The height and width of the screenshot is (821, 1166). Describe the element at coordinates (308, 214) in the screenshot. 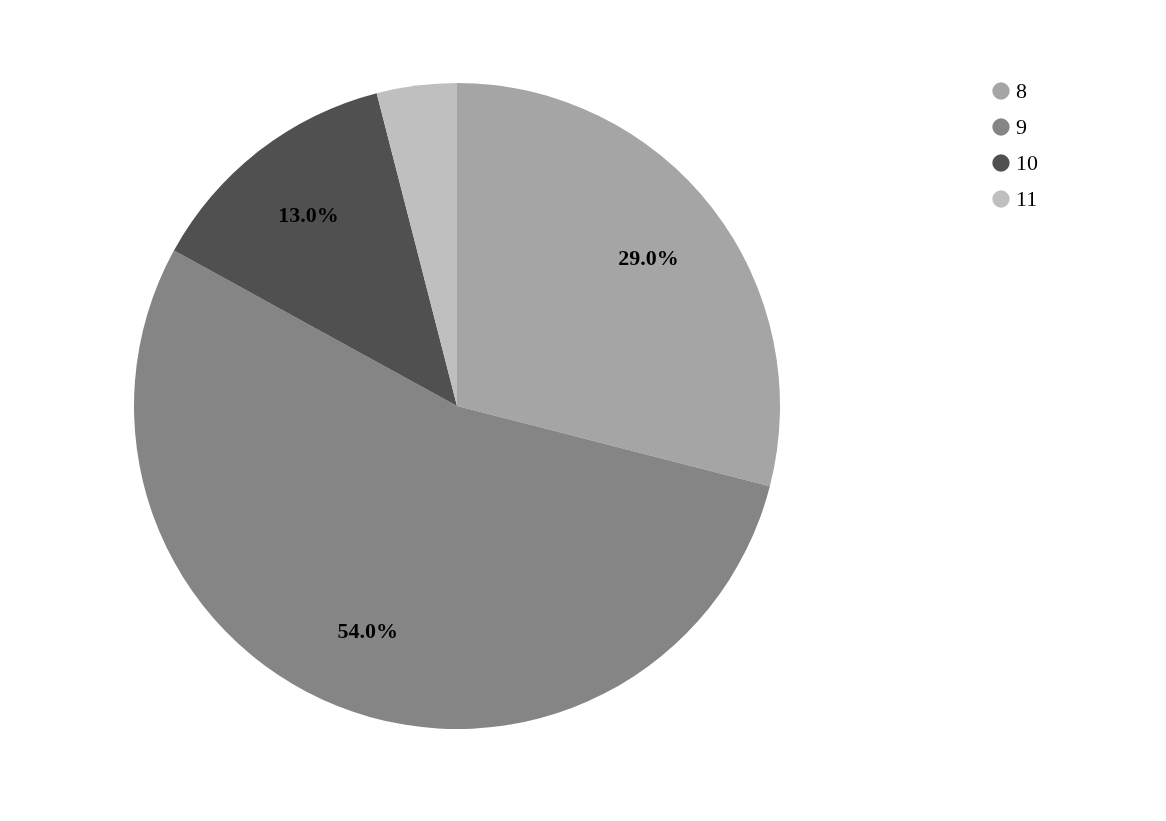

I see `data-label: 13.0%` at that location.